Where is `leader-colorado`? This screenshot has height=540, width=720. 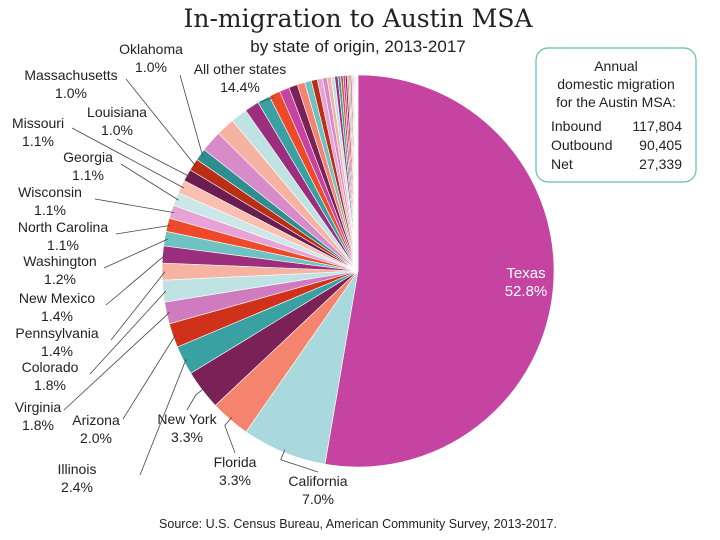
leader-colorado is located at coordinates (128, 332).